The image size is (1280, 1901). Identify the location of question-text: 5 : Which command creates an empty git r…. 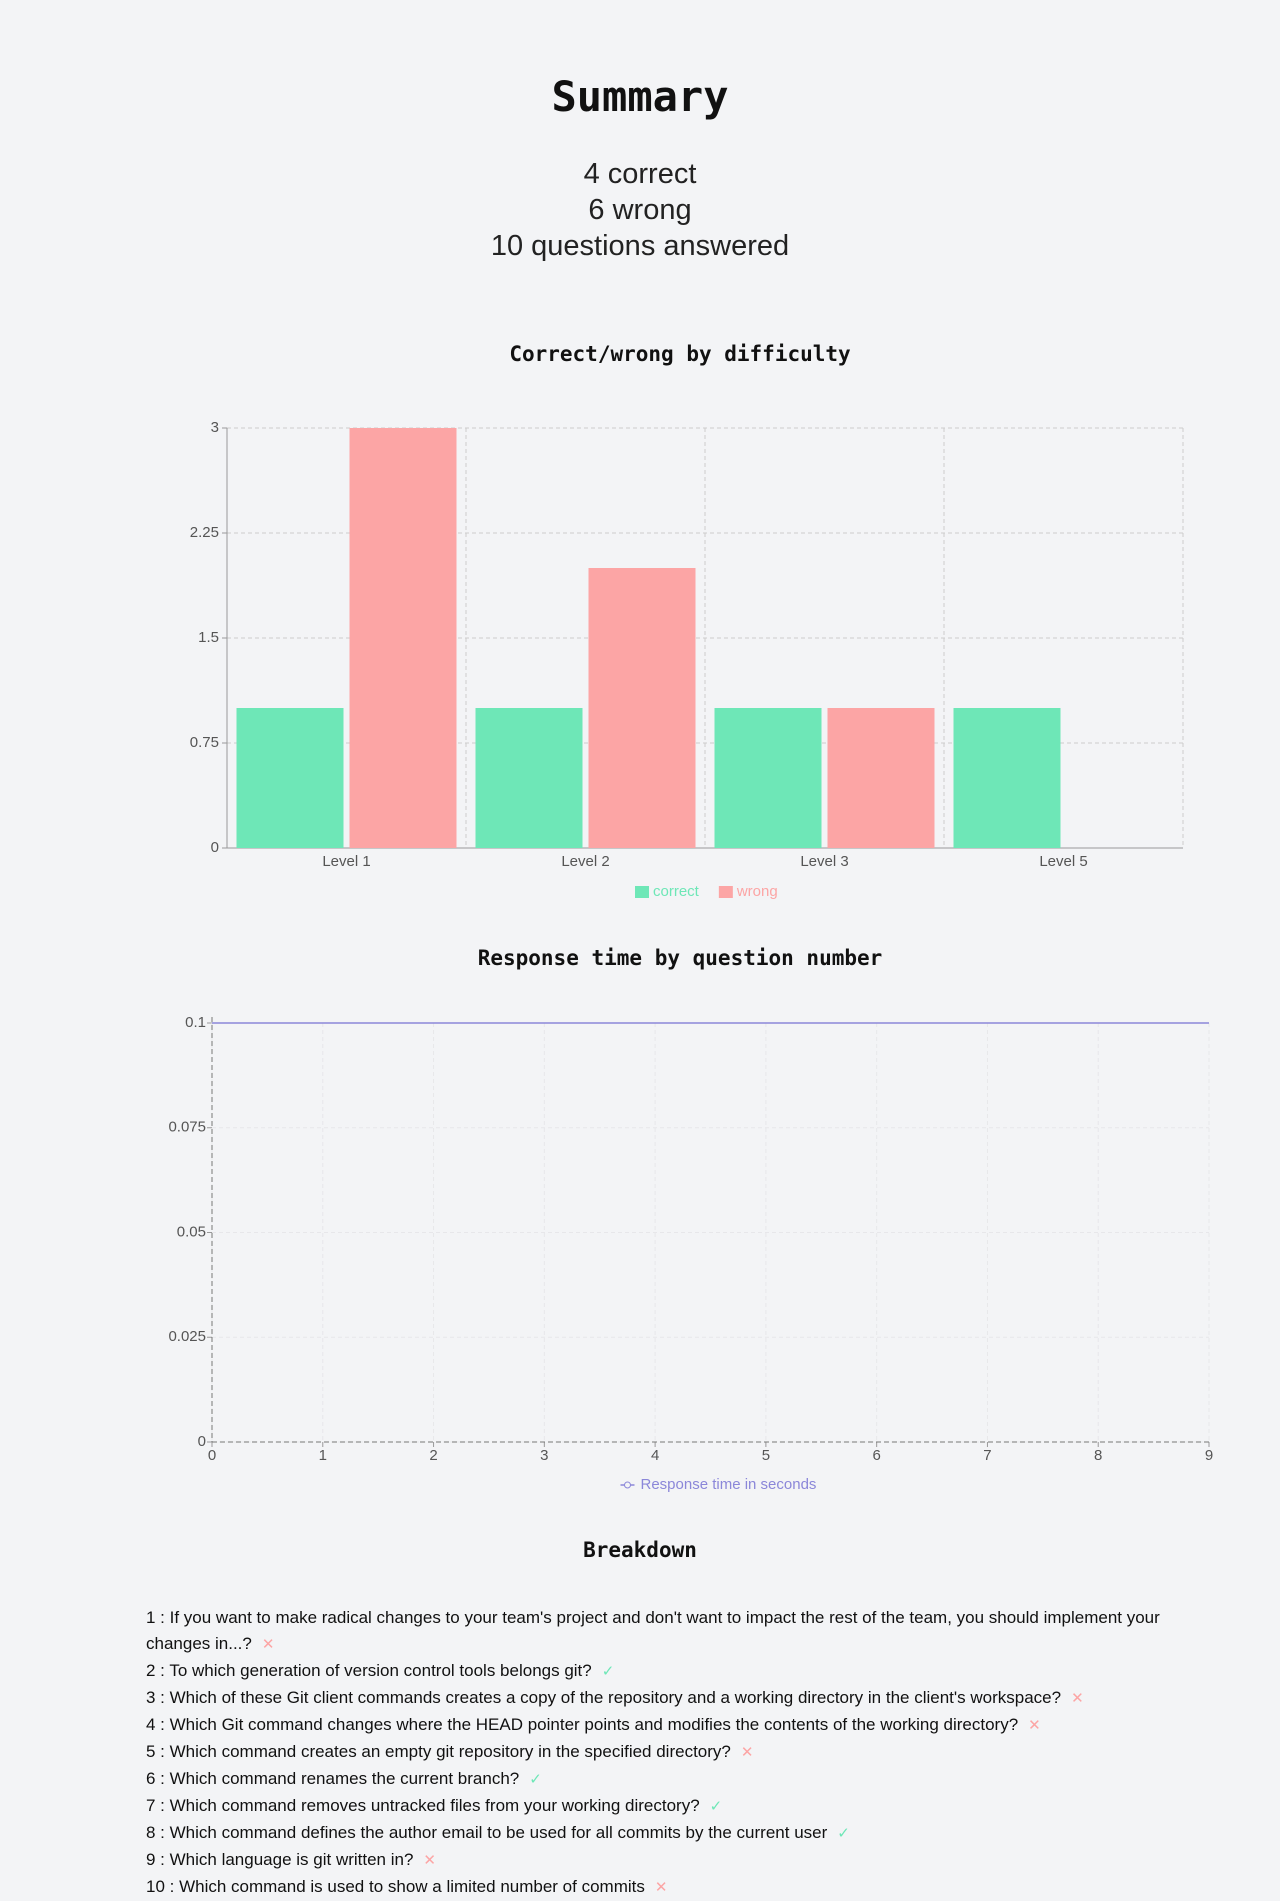
(438, 1751).